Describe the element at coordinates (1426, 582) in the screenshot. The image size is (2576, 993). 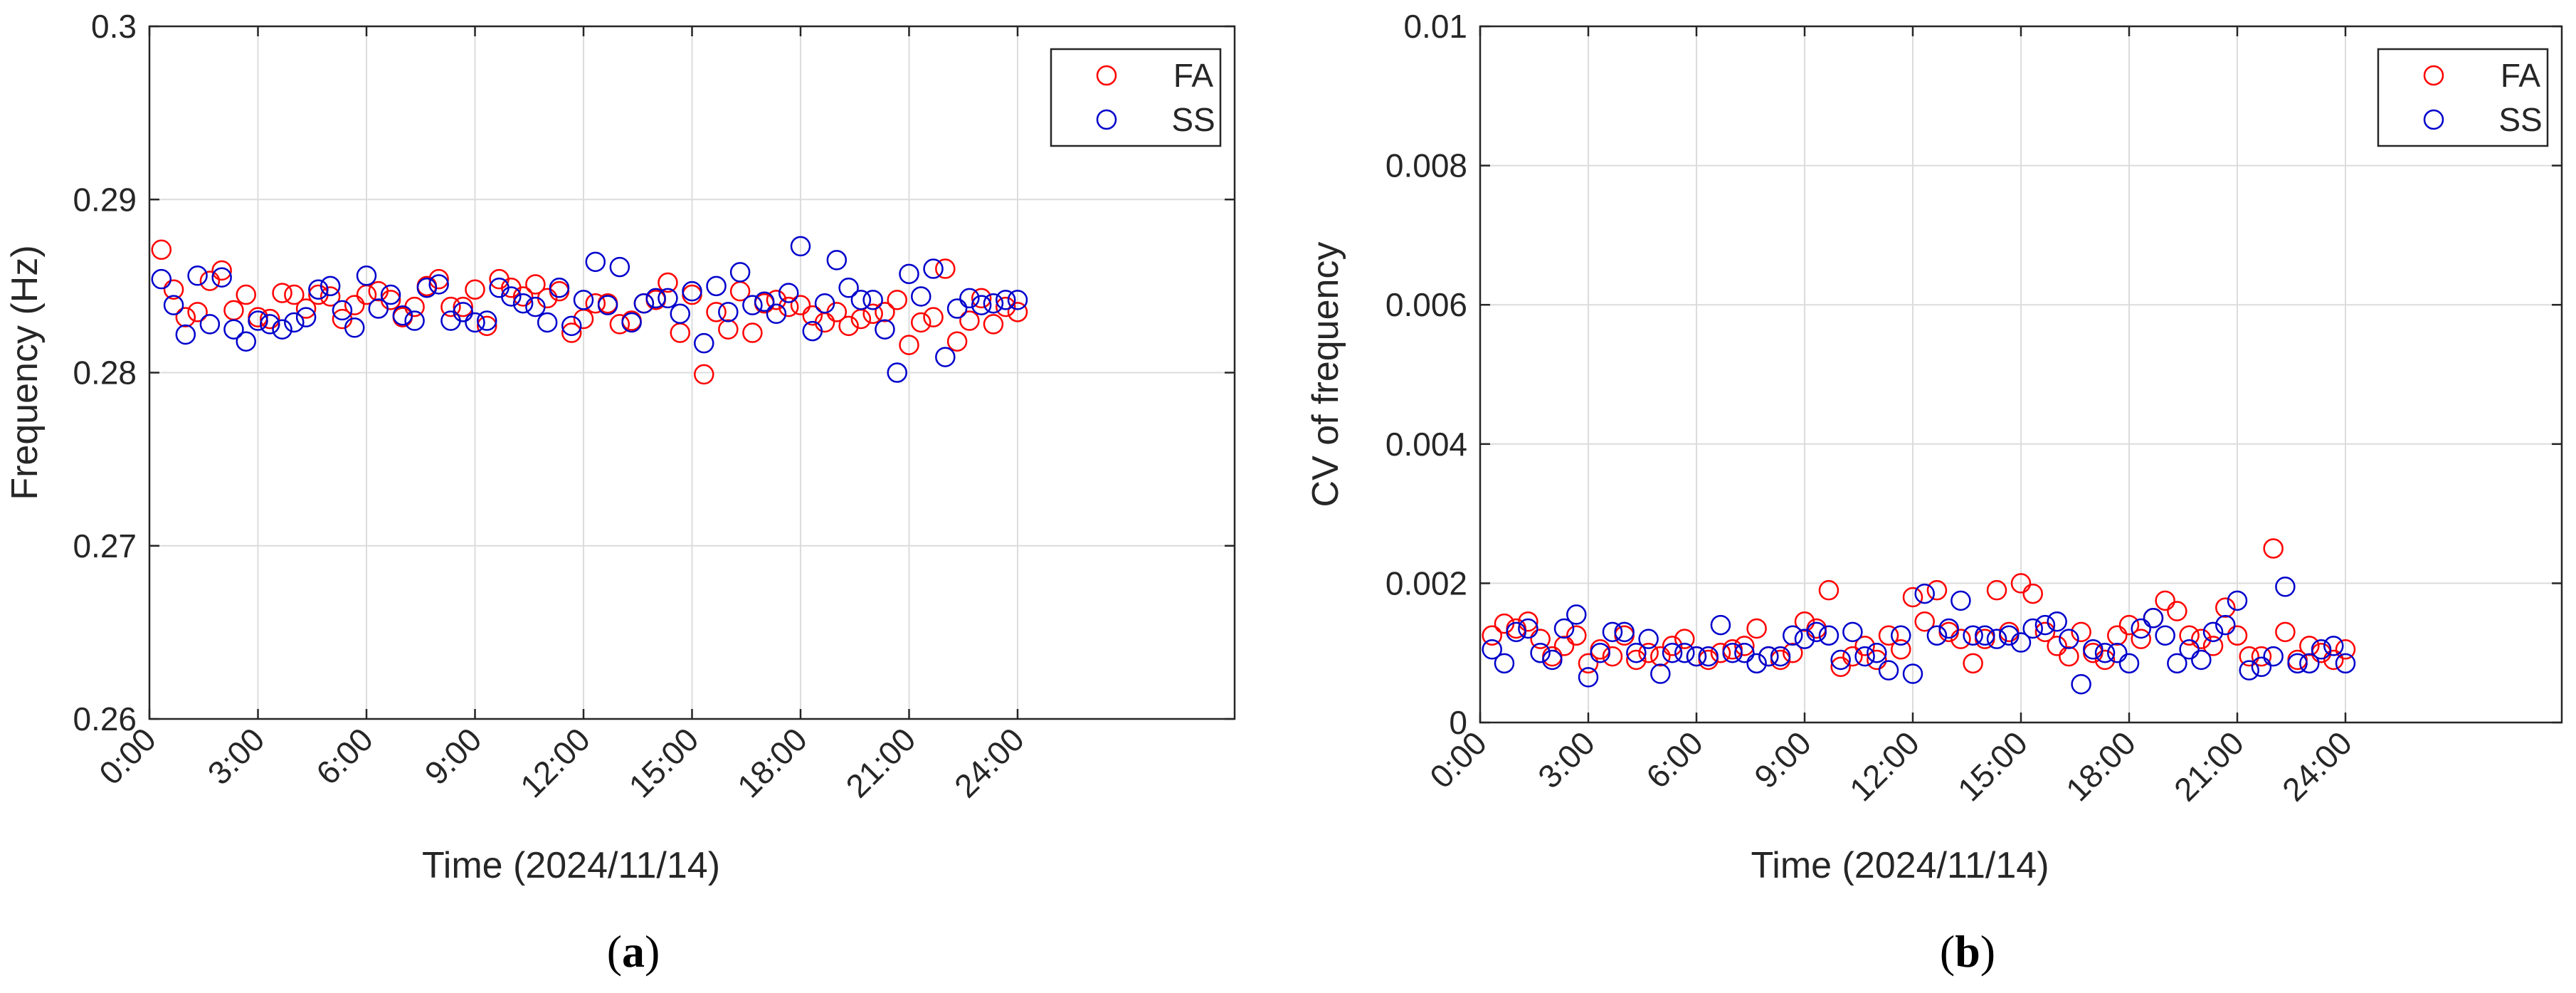
I see `y-tick-label: 0.002` at that location.